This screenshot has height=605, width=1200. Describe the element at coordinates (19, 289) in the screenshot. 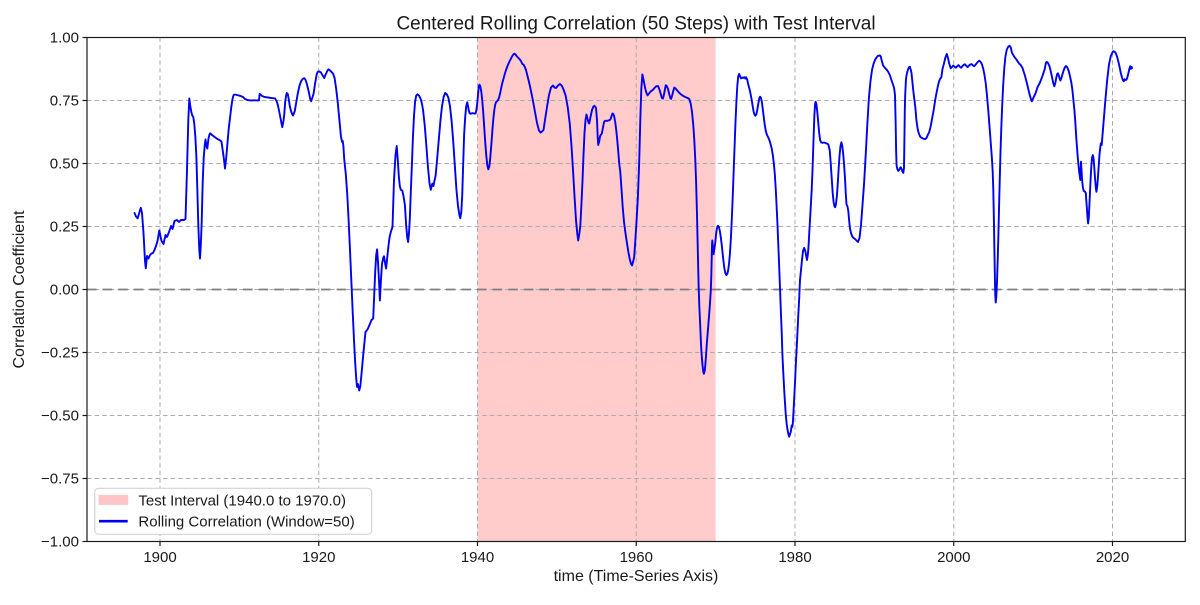

I see `svg-text: Correlation Coefficient` at that location.